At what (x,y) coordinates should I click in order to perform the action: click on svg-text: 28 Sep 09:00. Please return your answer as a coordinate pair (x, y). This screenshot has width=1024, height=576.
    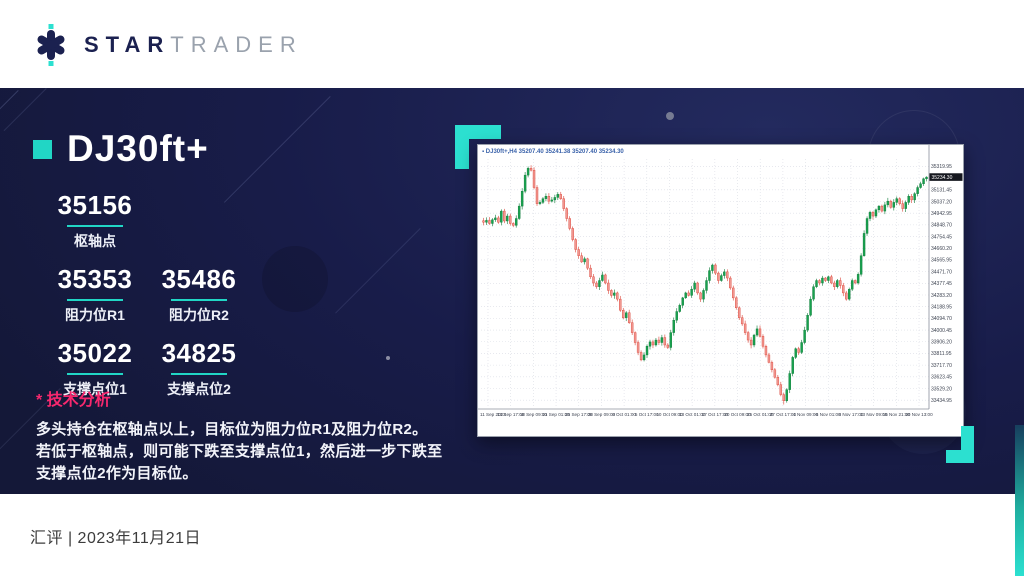
    Looking at the image, I should click on (602, 414).